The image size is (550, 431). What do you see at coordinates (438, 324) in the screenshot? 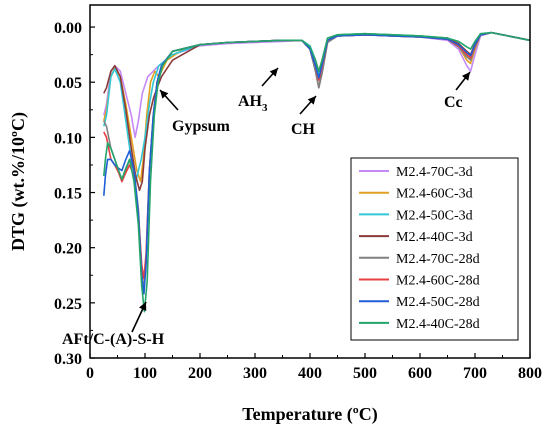
I see `legend-label: M2.4-40C-28d` at bounding box center [438, 324].